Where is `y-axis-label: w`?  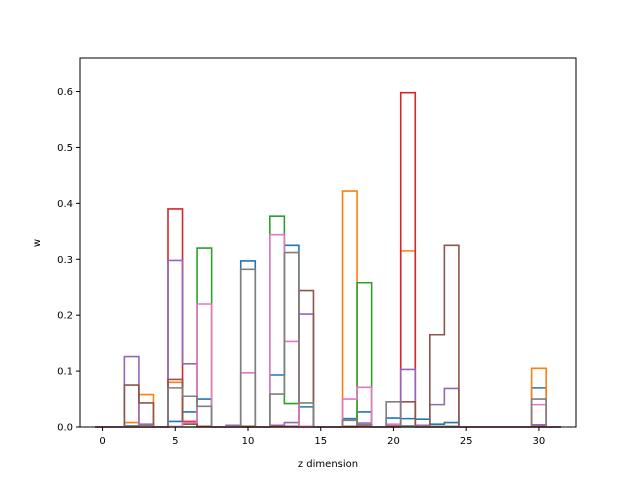
y-axis-label: w is located at coordinates (37, 243).